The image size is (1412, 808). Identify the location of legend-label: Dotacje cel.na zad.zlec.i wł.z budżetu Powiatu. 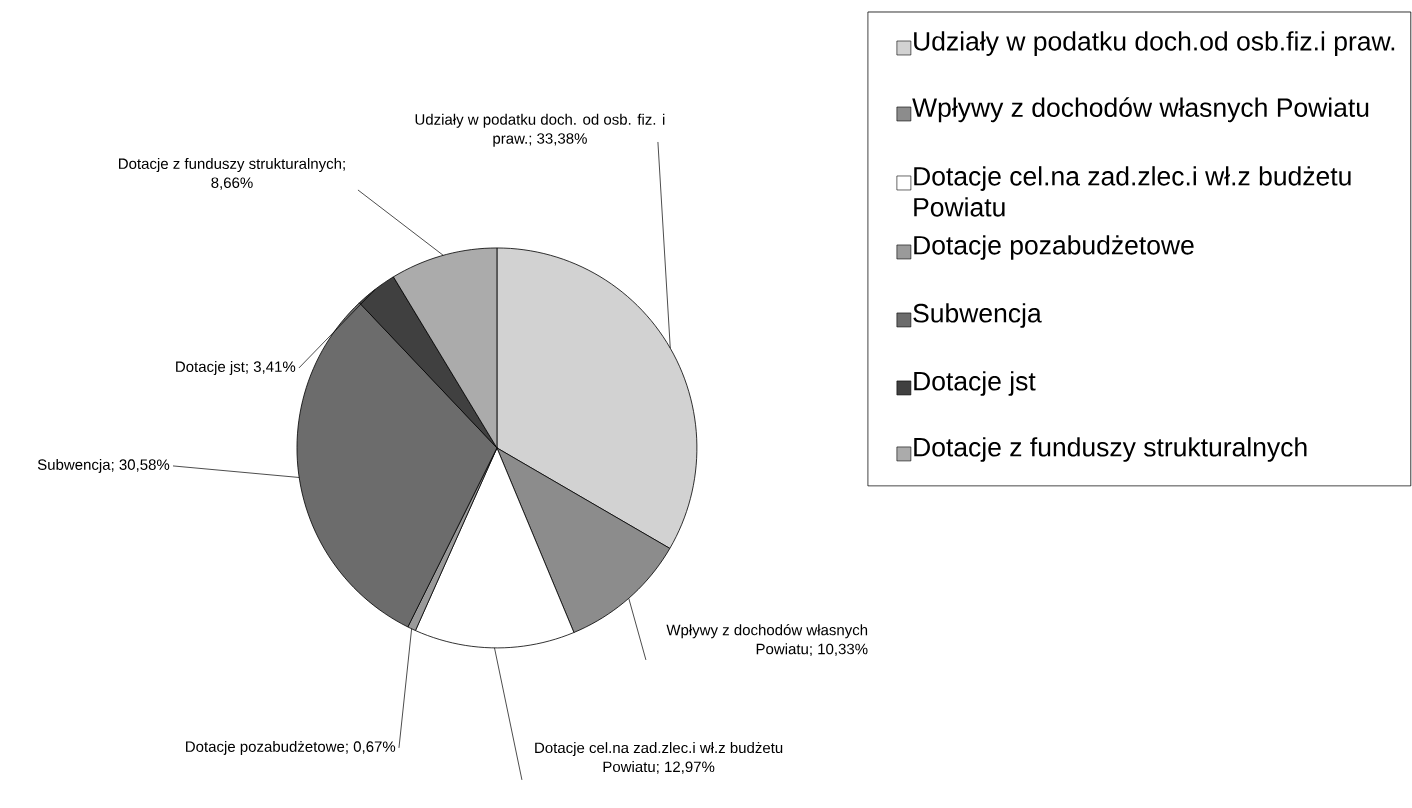
(1132, 191).